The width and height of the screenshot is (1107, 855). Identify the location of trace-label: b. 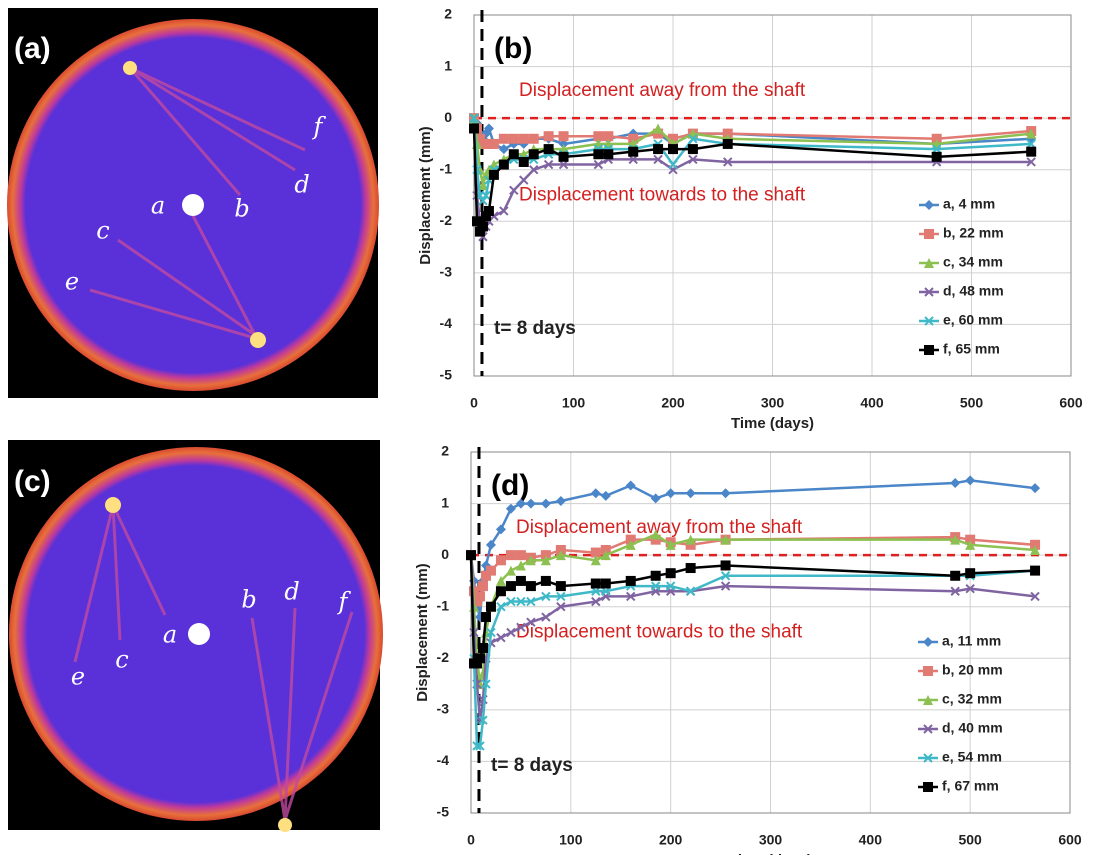
(241, 209).